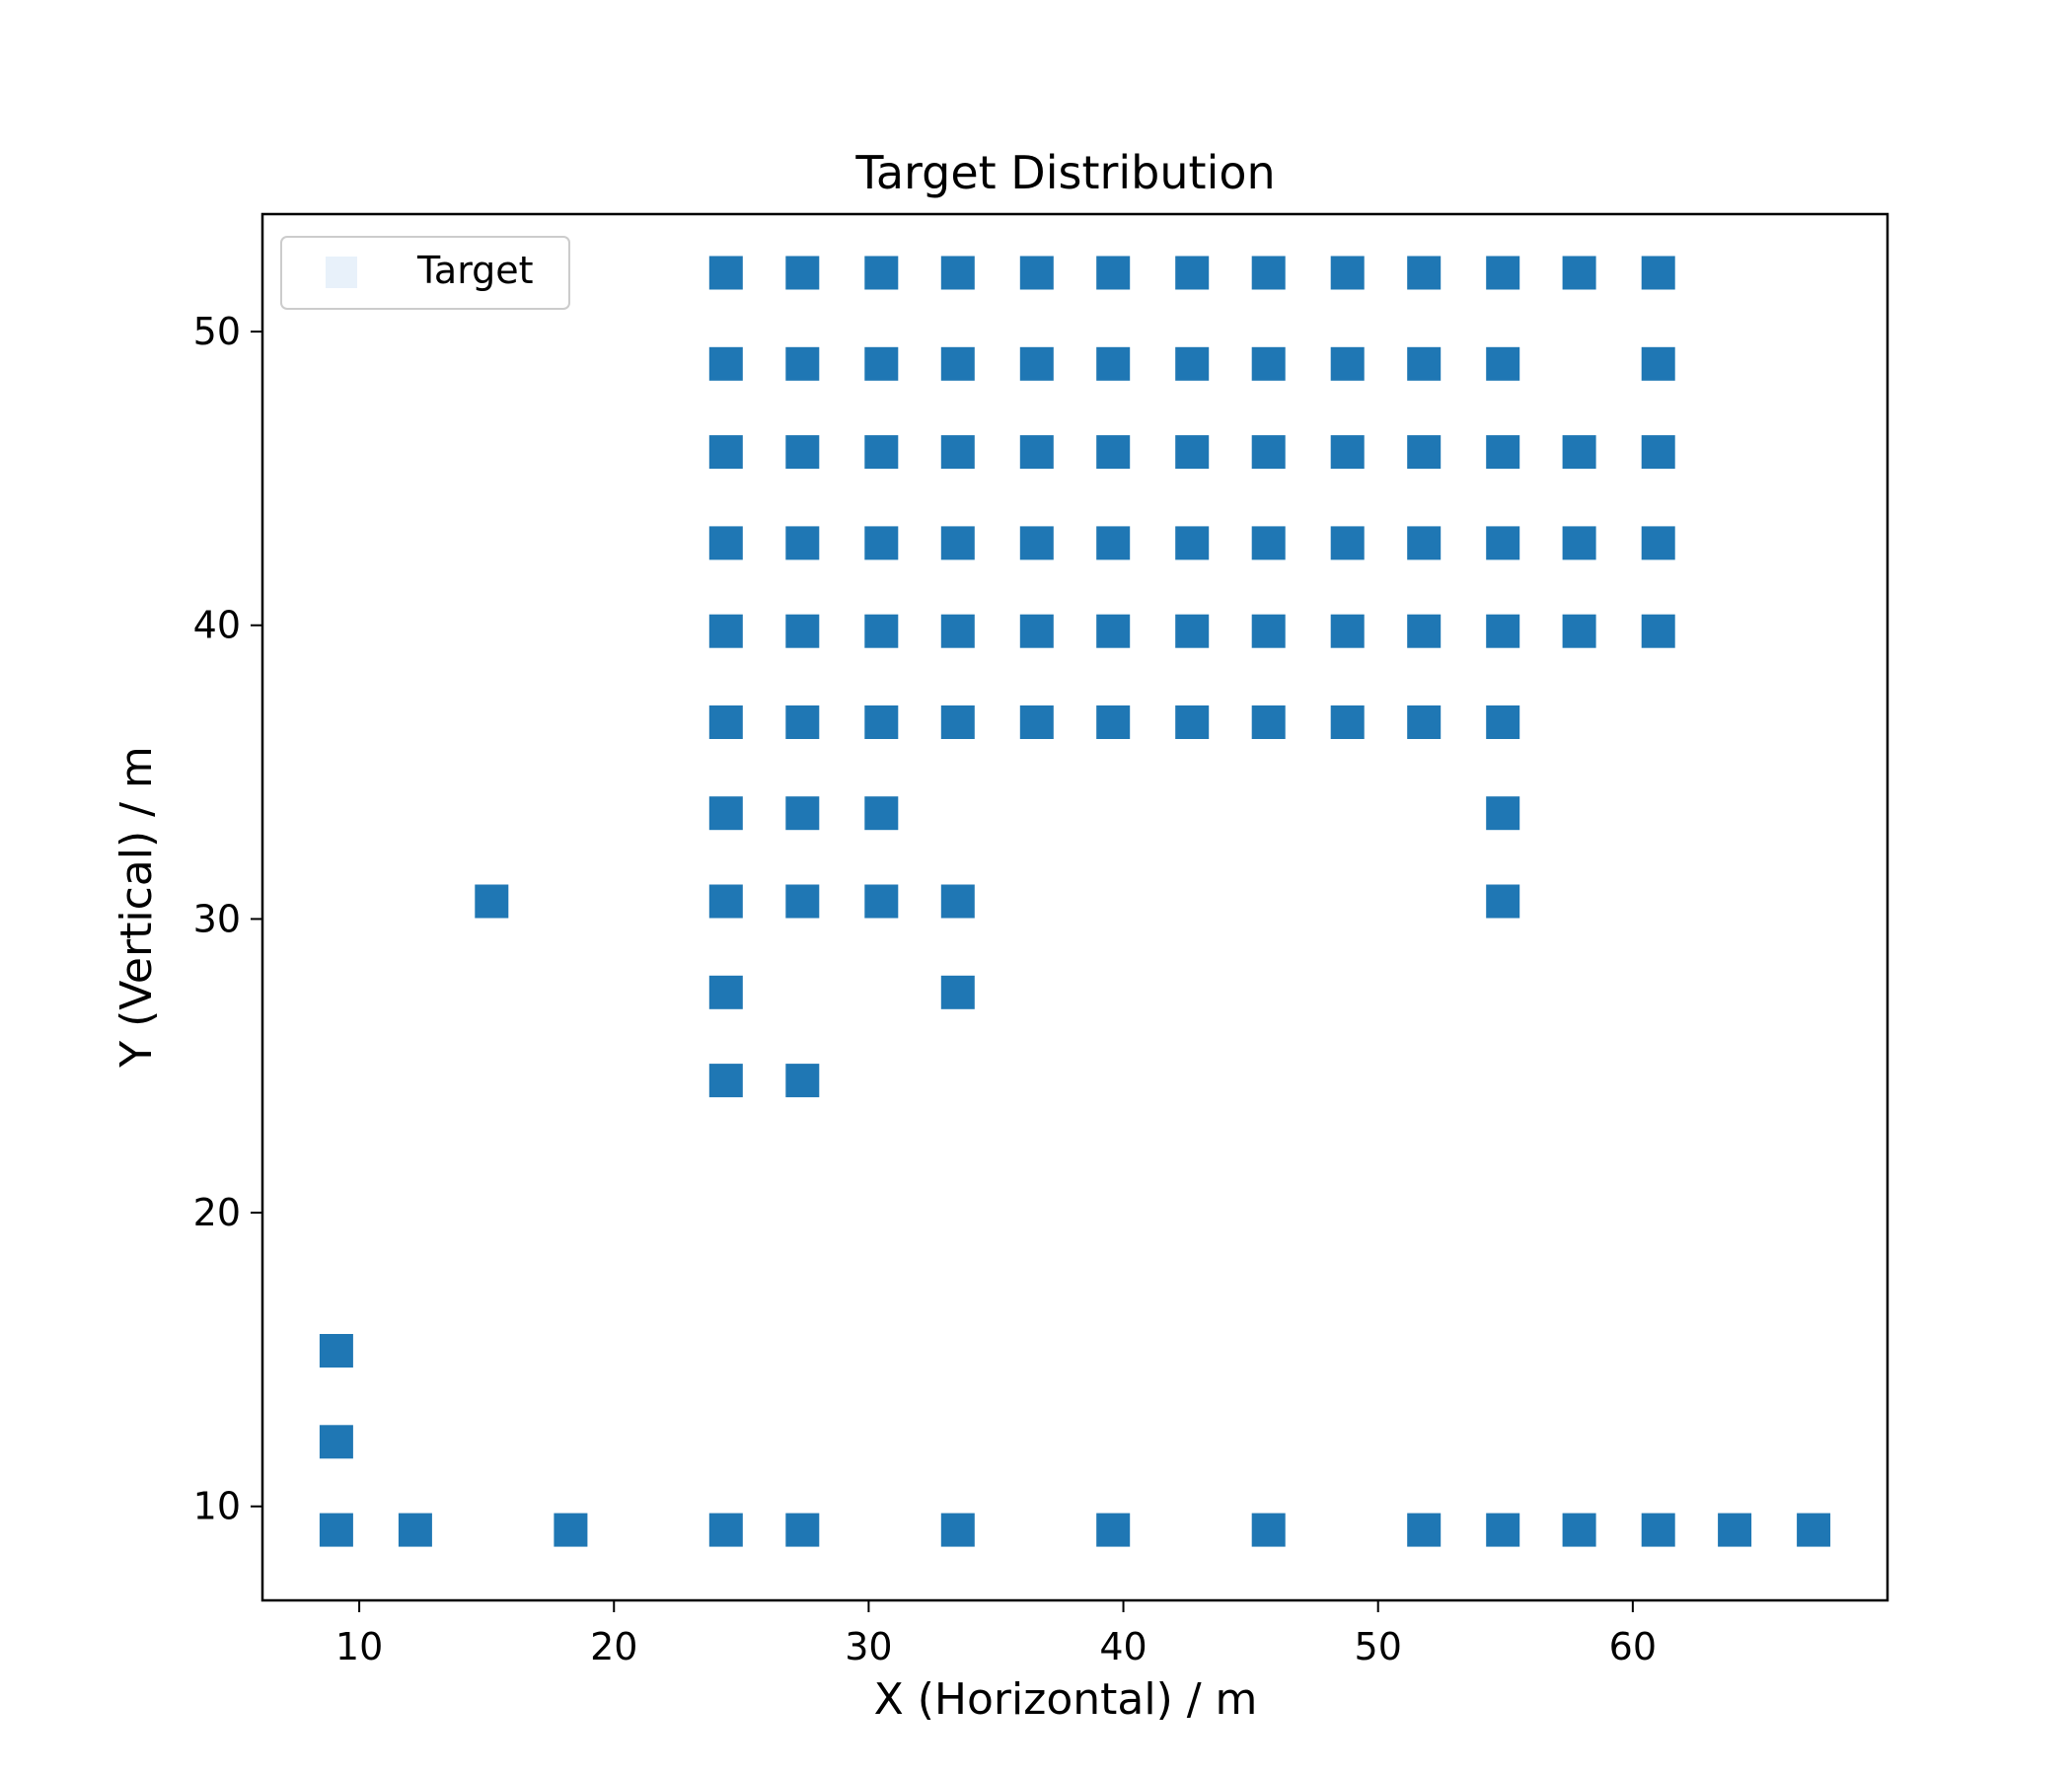 The height and width of the screenshot is (1776, 2072). I want to click on x-tick-label: 20, so click(614, 1647).